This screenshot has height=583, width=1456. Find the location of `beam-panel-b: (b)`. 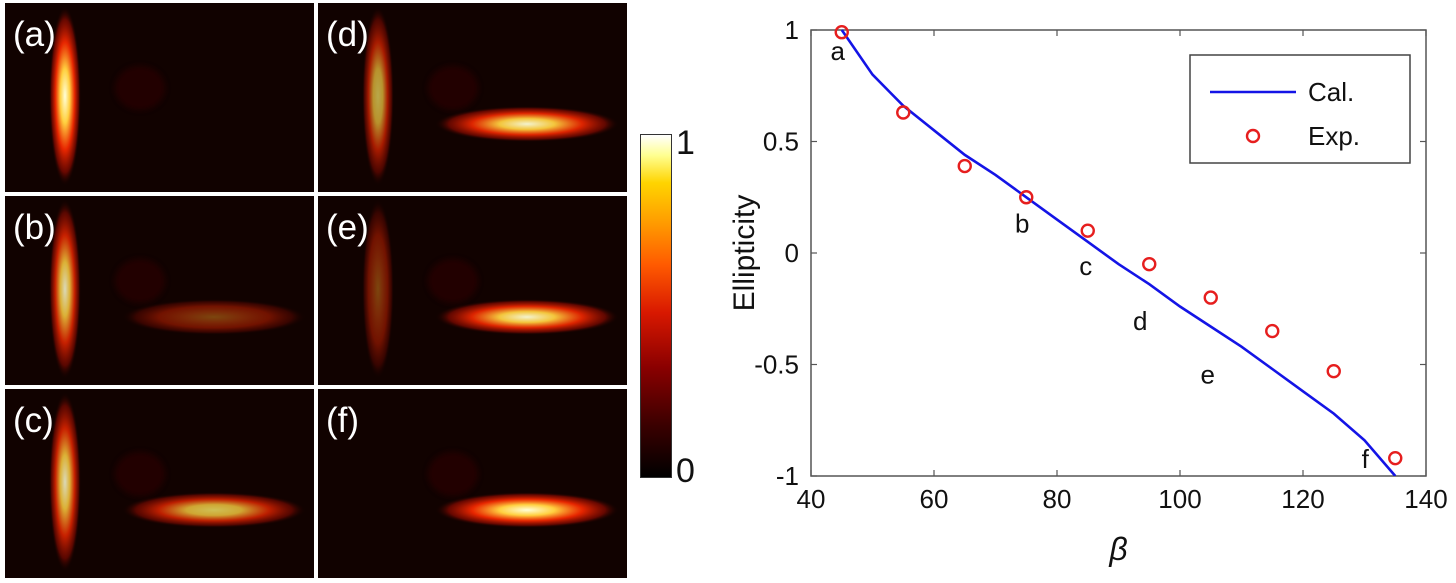

beam-panel-b: (b) is located at coordinates (159, 290).